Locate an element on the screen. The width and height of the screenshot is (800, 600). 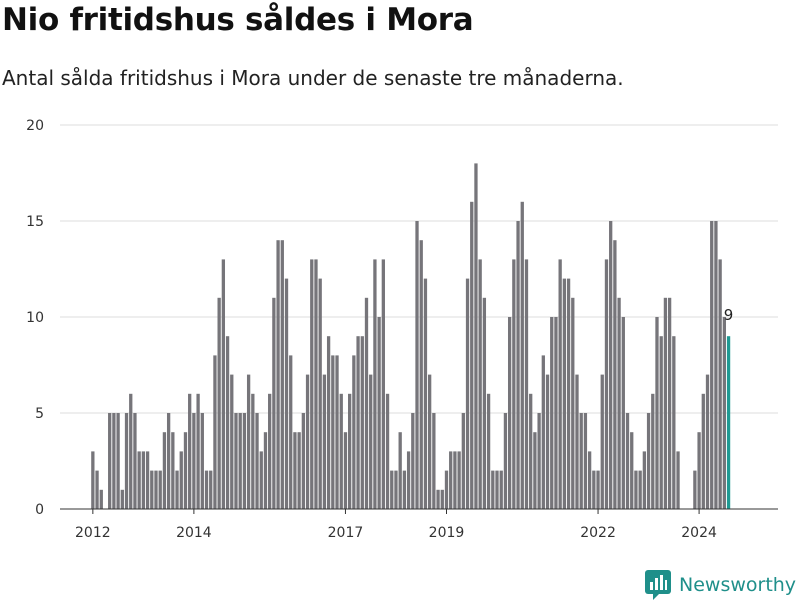
x-tick-label: 2014 is located at coordinates (194, 533).